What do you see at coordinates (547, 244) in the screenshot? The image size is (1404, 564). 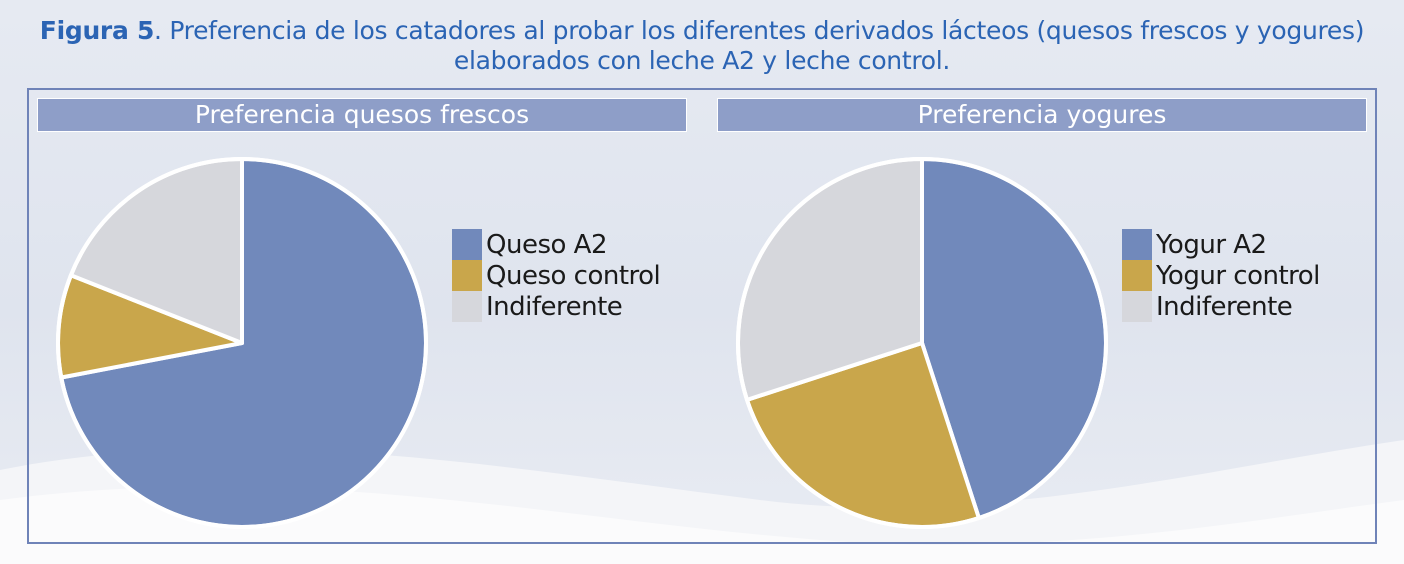 I see `legend-label-a2: Queso A2` at bounding box center [547, 244].